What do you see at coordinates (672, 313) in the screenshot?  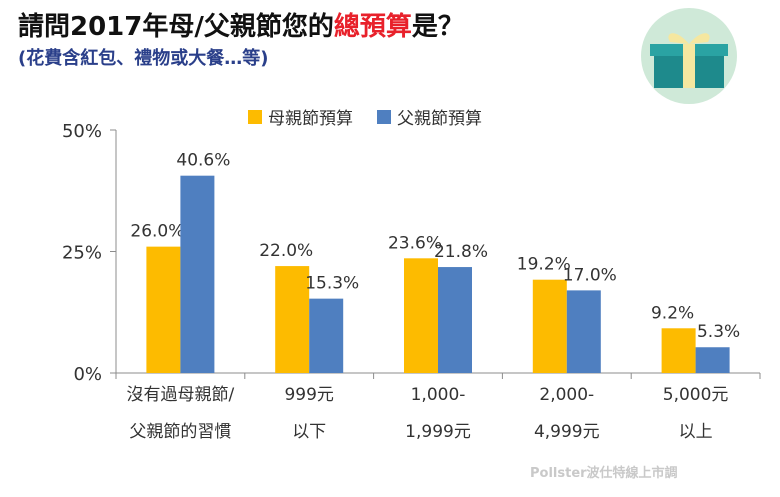 I see `data-label: 9.2%` at bounding box center [672, 313].